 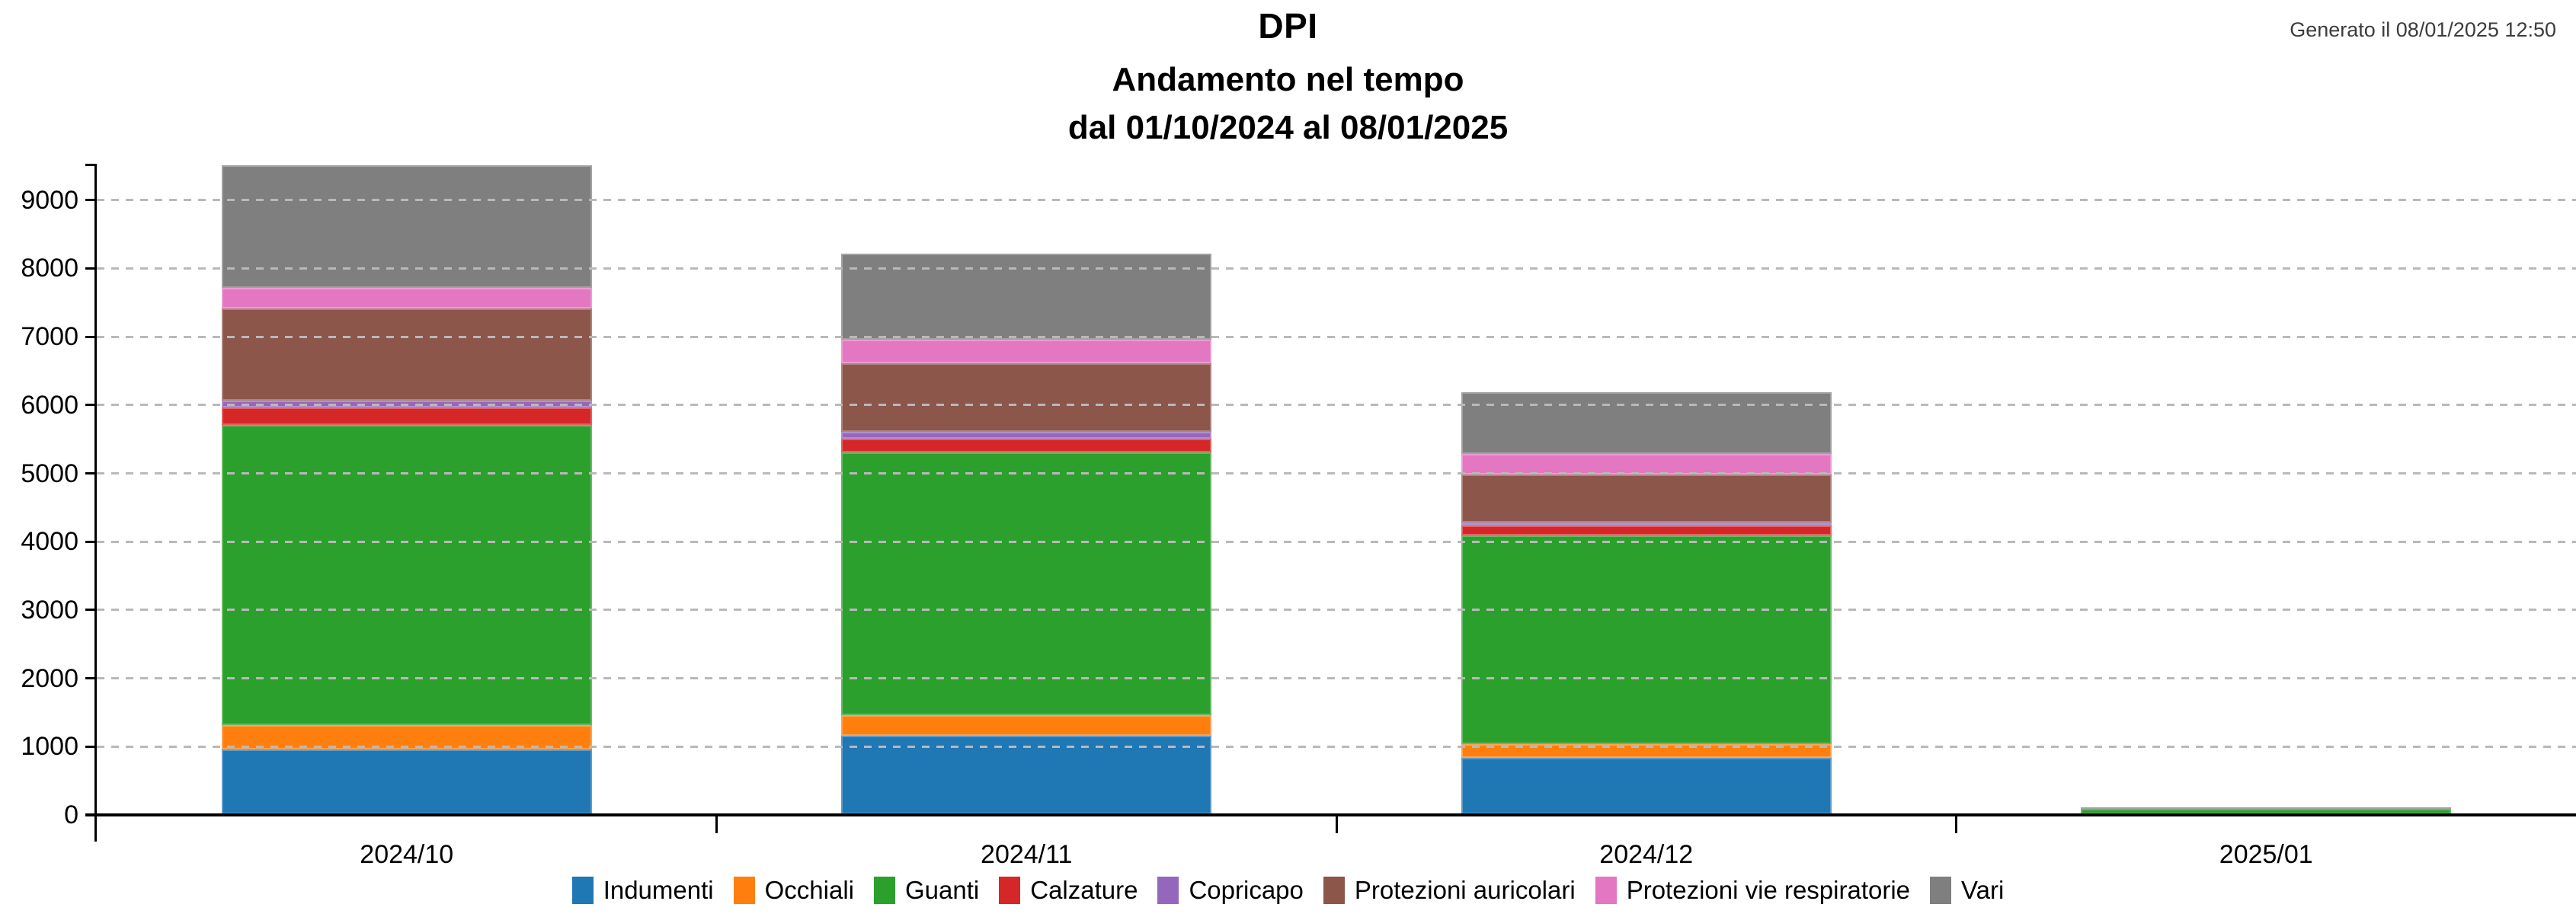 What do you see at coordinates (582, 890) in the screenshot?
I see `legend-swatch-indumenti` at bounding box center [582, 890].